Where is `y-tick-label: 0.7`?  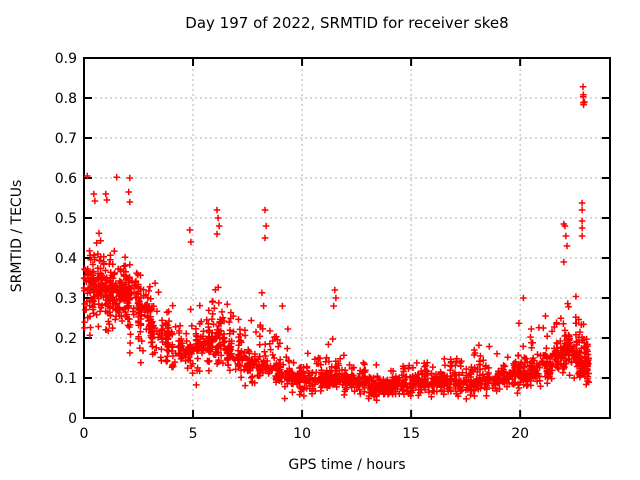 y-tick-label: 0.7 is located at coordinates (66, 139).